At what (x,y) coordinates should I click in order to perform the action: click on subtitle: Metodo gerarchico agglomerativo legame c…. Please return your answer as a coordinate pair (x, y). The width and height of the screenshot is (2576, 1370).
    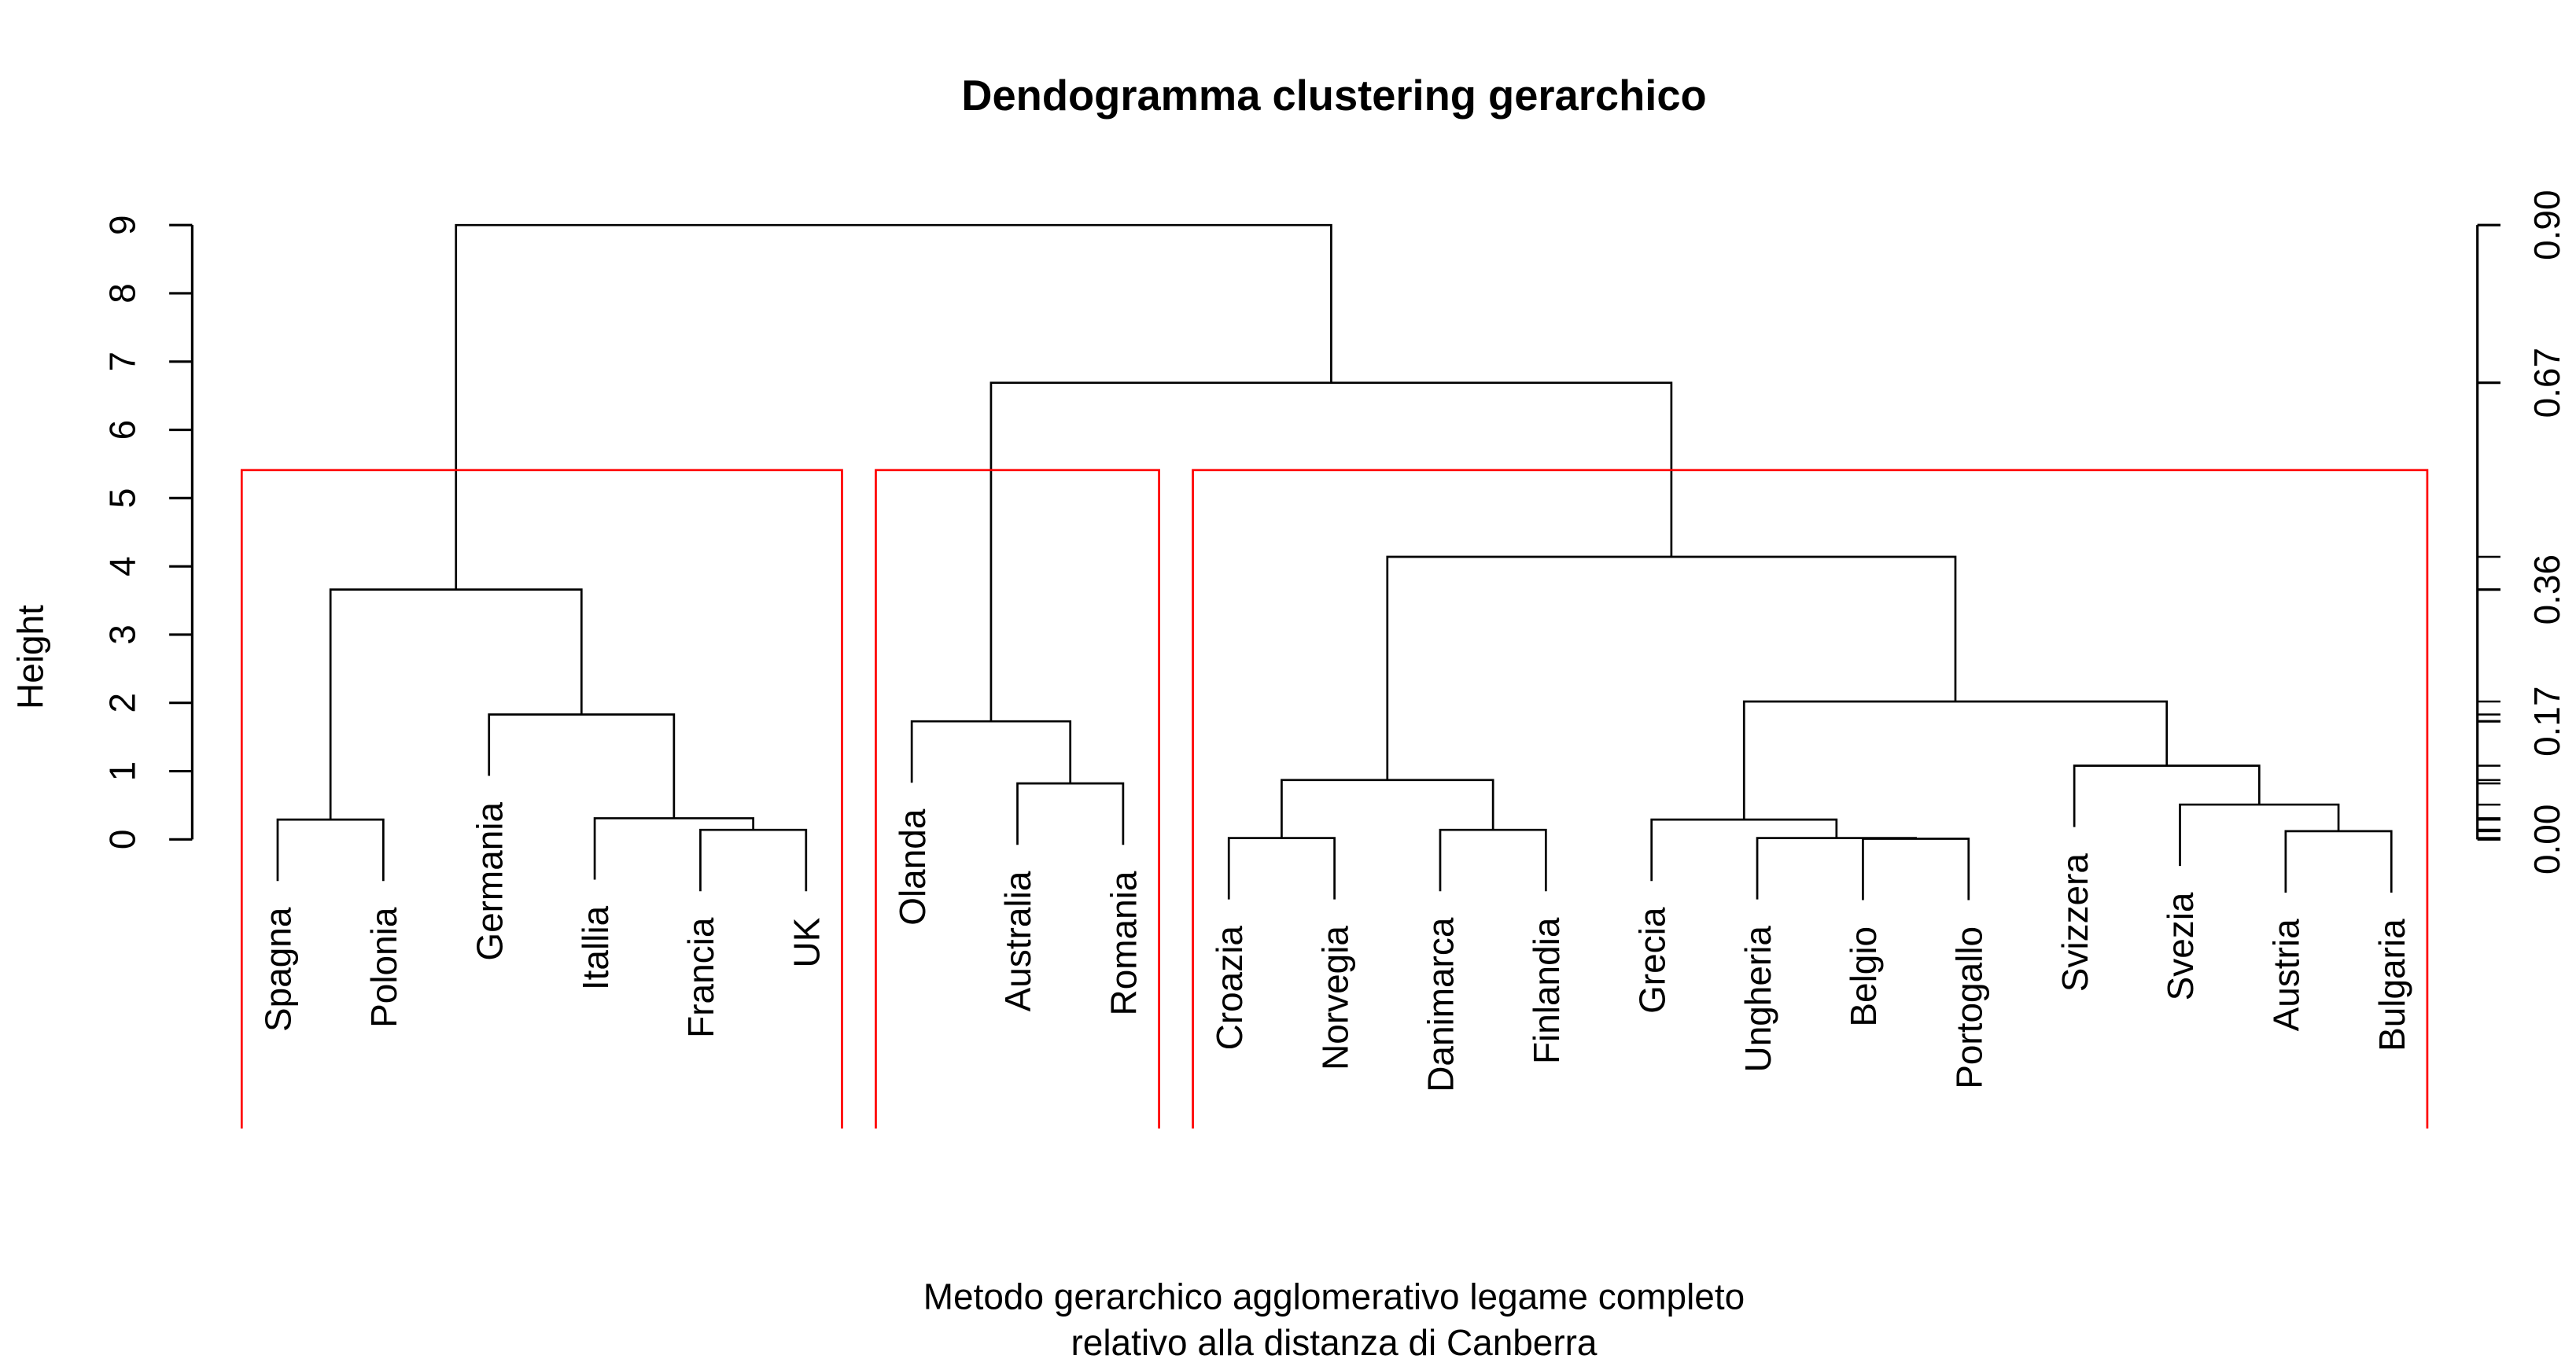
    Looking at the image, I should click on (1334, 1296).